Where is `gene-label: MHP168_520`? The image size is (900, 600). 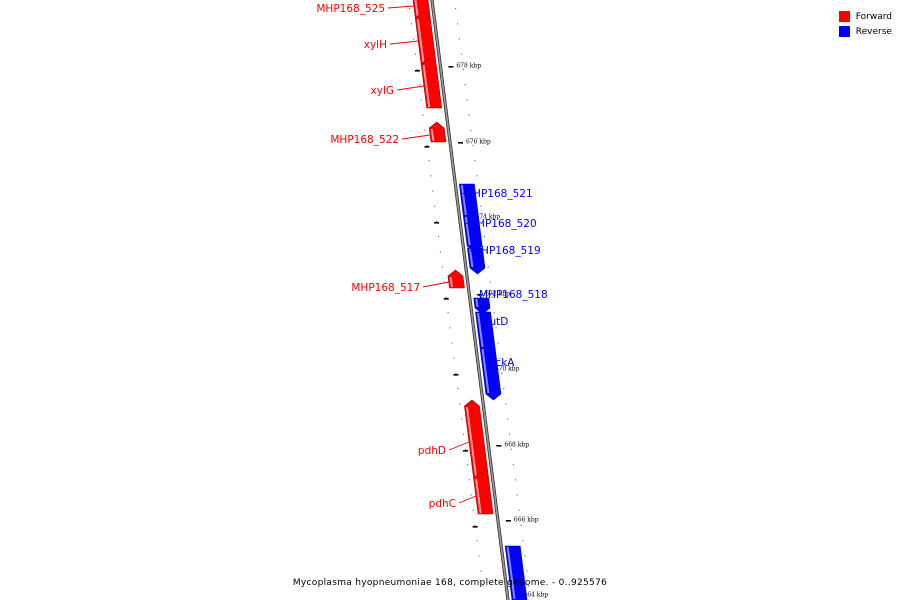
gene-label: MHP168_520 is located at coordinates (502, 224).